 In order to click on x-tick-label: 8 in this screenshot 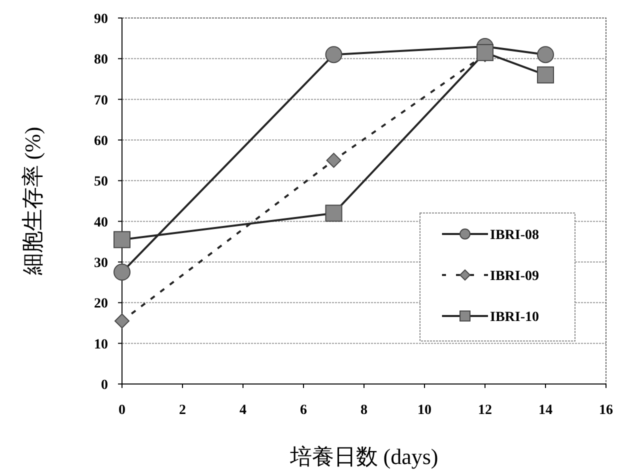, I will do `click(364, 410)`.